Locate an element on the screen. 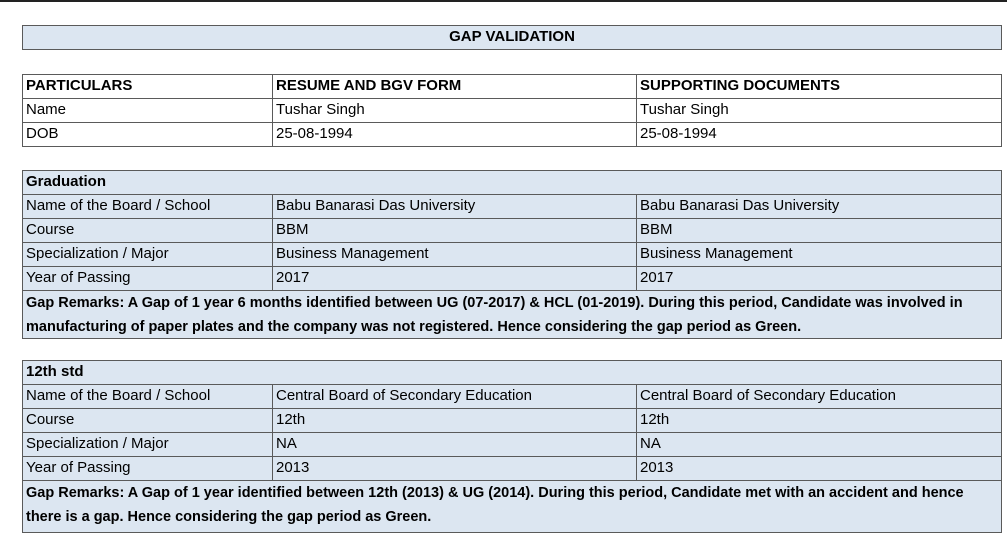  table-cell: DOB is located at coordinates (147, 134).